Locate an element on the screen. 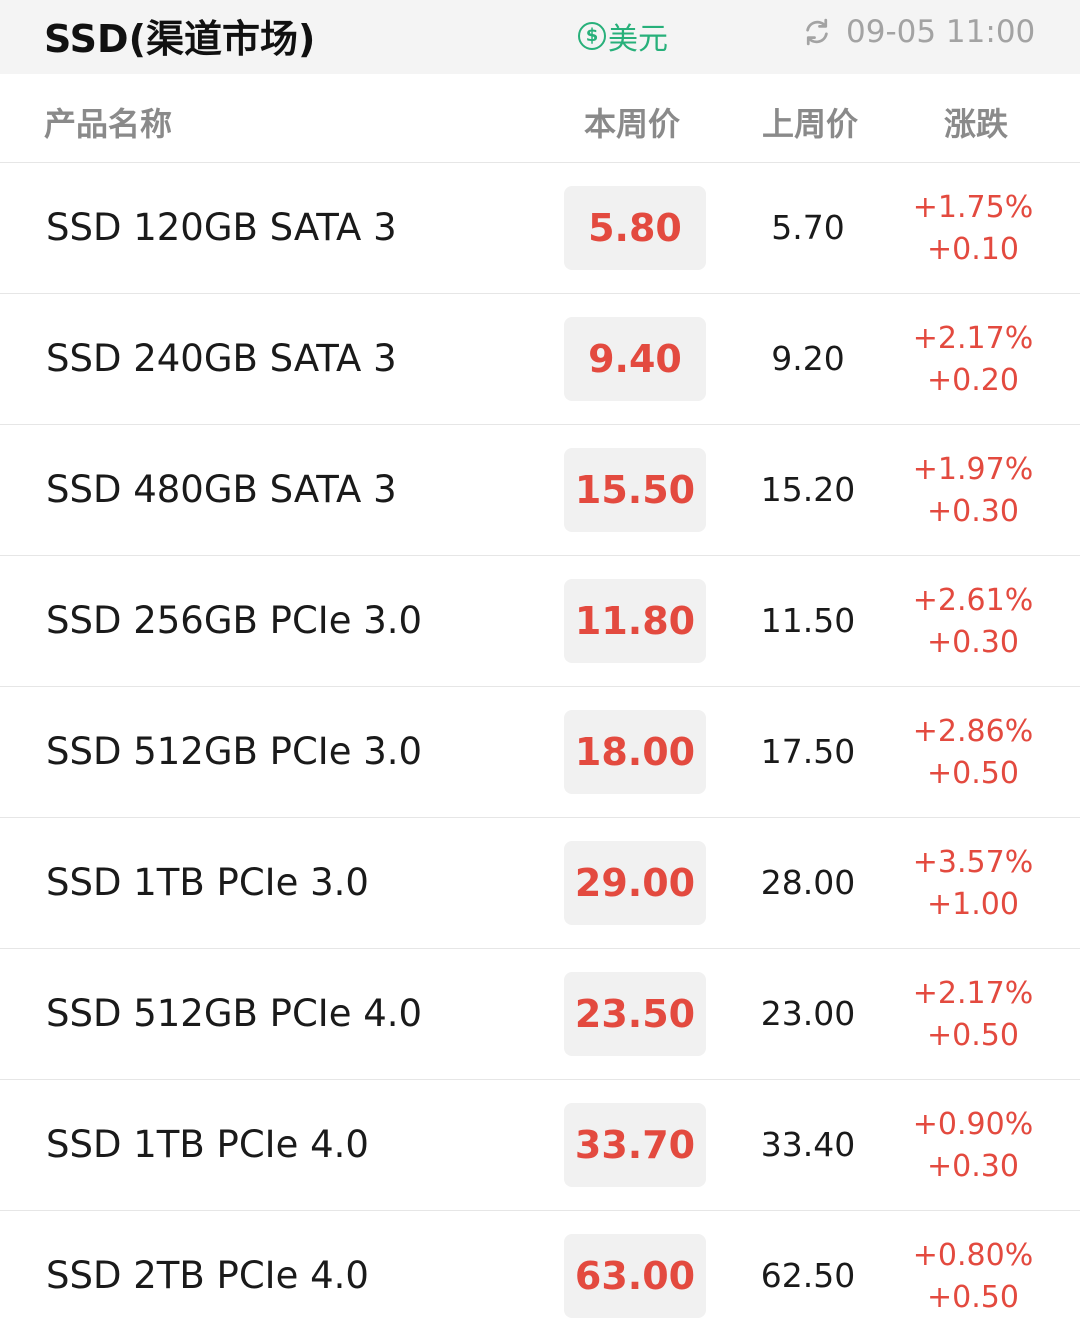  currency-label: 美元 is located at coordinates (638, 39).